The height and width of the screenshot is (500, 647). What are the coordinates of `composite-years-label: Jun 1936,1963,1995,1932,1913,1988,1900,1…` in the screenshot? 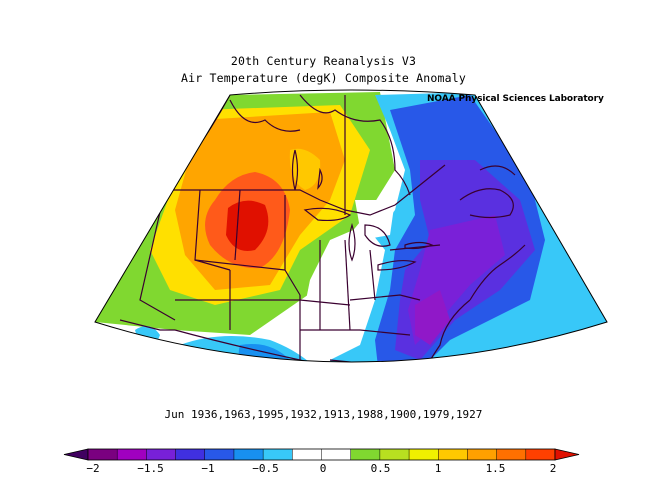 It's located at (323, 414).